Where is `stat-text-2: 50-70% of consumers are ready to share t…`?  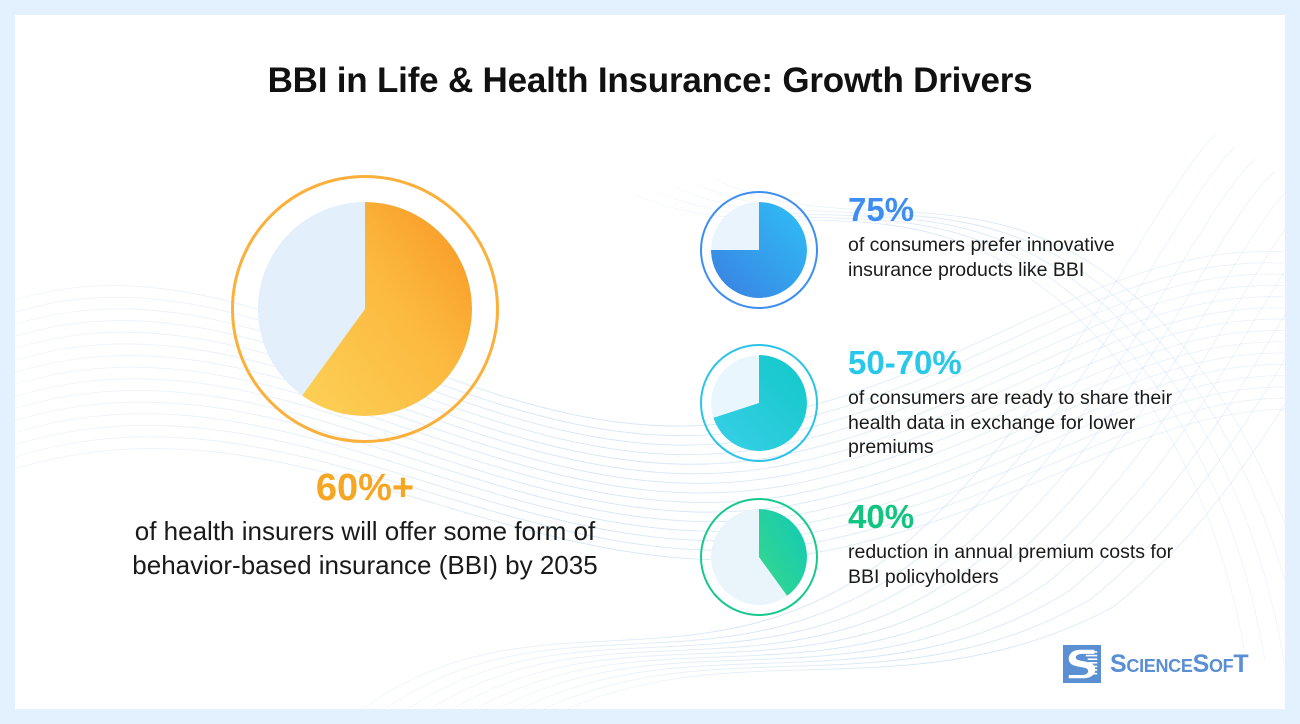
stat-text-2: 50-70% of consumers are ready to share t… is located at coordinates (1018, 402).